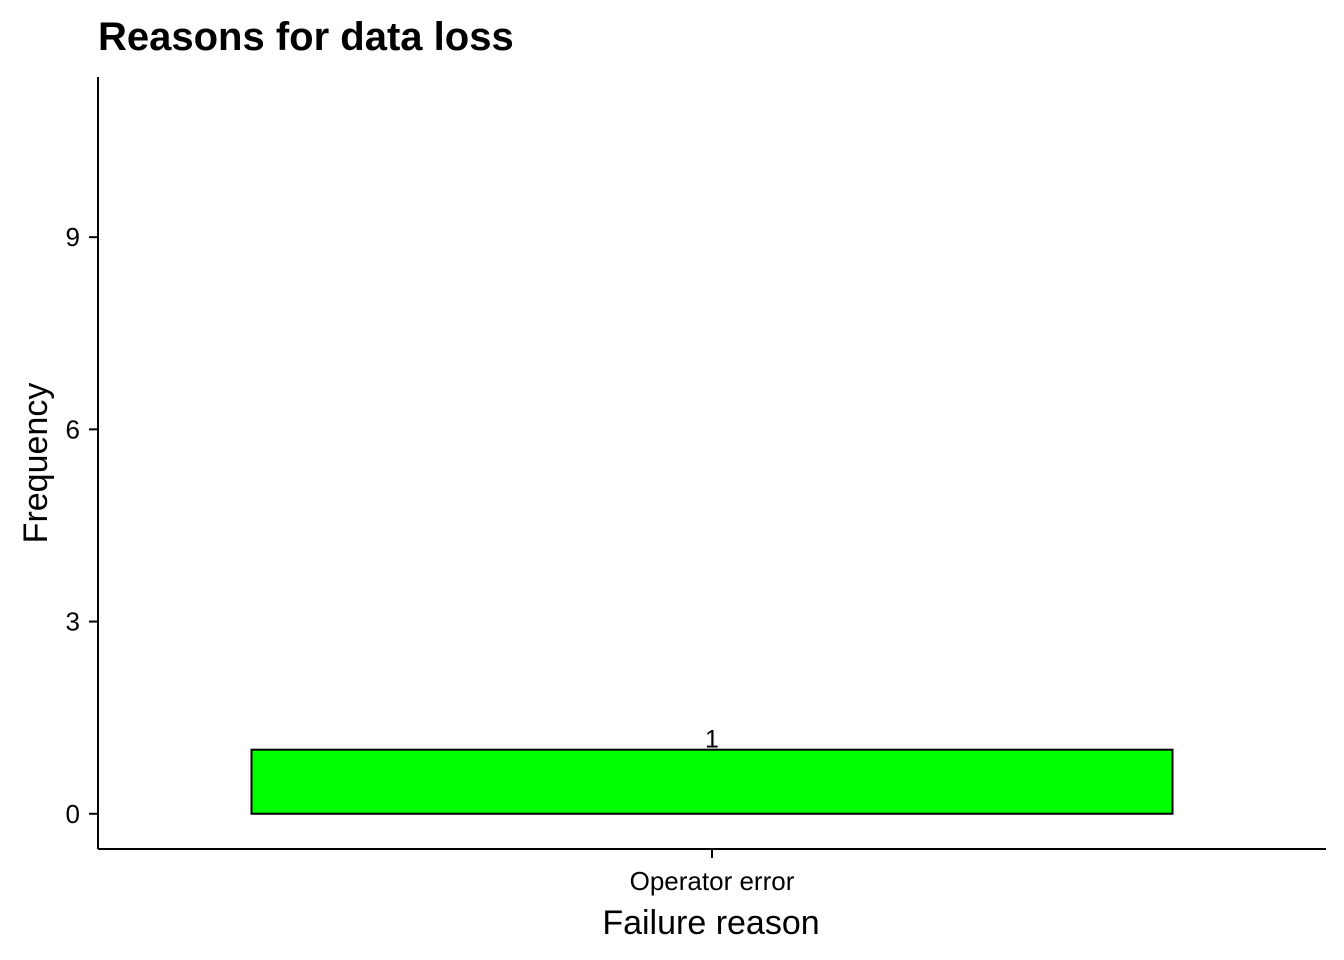 The image size is (1344, 960). What do you see at coordinates (73, 622) in the screenshot?
I see `y-tick-label: 3` at bounding box center [73, 622].